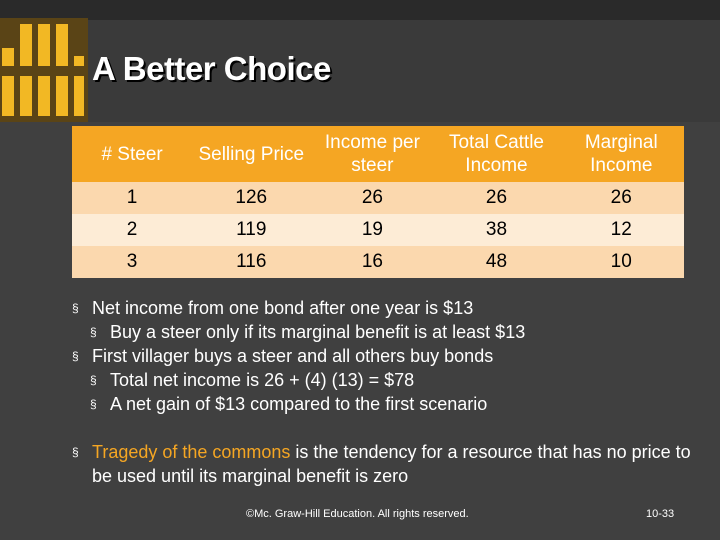 This screenshot has width=720, height=540. Describe the element at coordinates (251, 198) in the screenshot. I see `table-cell: 126` at that location.